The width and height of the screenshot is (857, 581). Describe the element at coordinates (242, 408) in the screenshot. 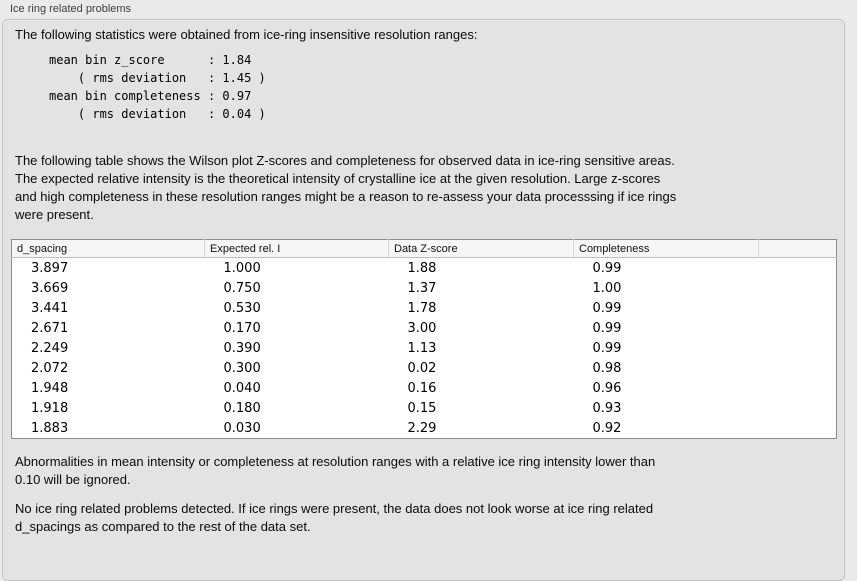

I see `table-cell: 0.180` at that location.